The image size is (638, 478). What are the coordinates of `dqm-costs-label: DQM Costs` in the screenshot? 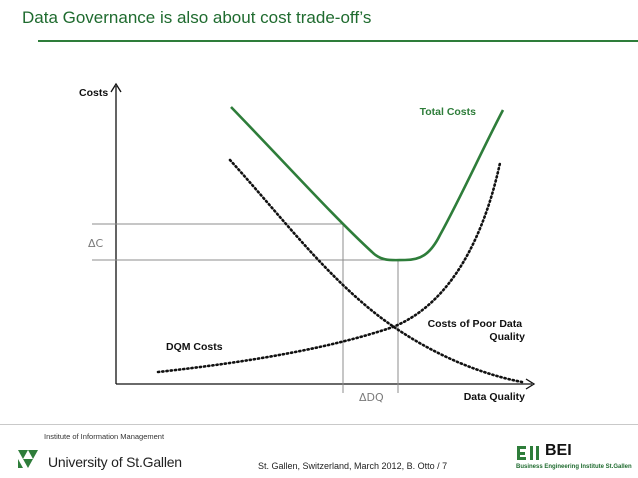 It's located at (194, 347).